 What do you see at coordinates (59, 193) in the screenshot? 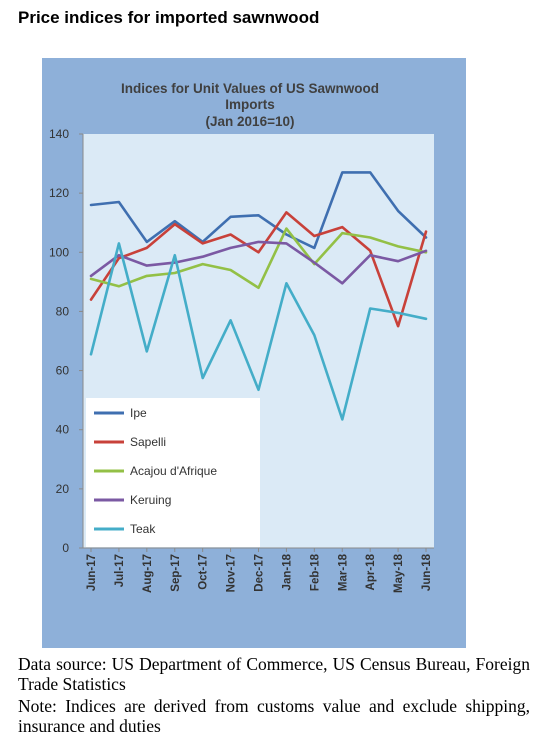
I see `y-tick-label: 120` at bounding box center [59, 193].